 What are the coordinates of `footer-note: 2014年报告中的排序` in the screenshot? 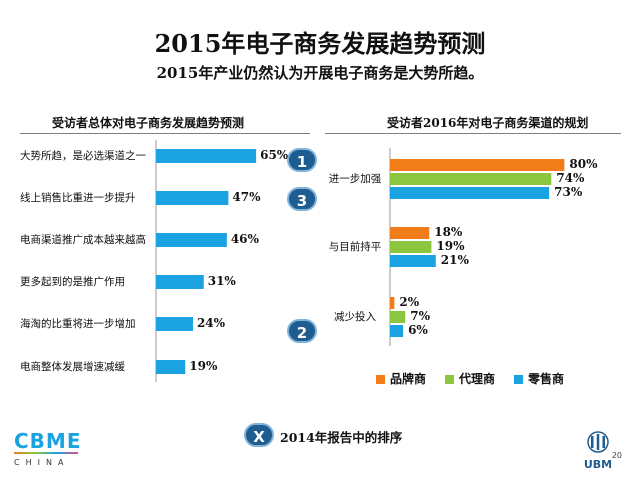 It's located at (341, 437).